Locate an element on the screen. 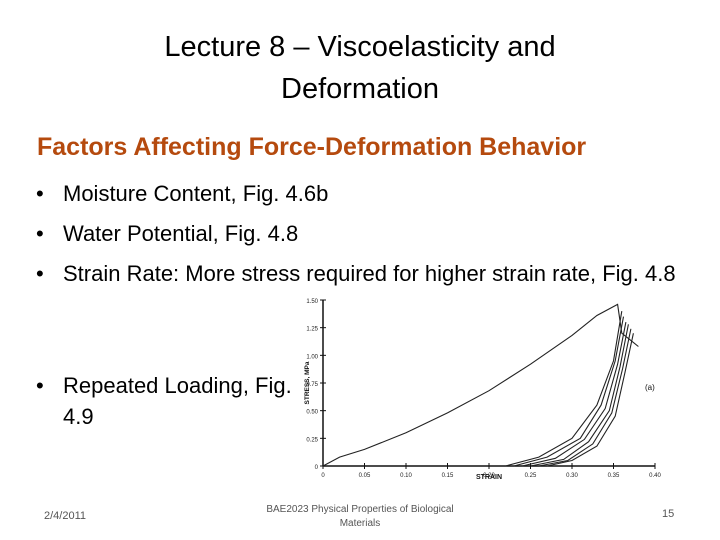 This screenshot has width=720, height=540. title-line-1: Lecture 8 – Viscoelasticity and is located at coordinates (360, 47).